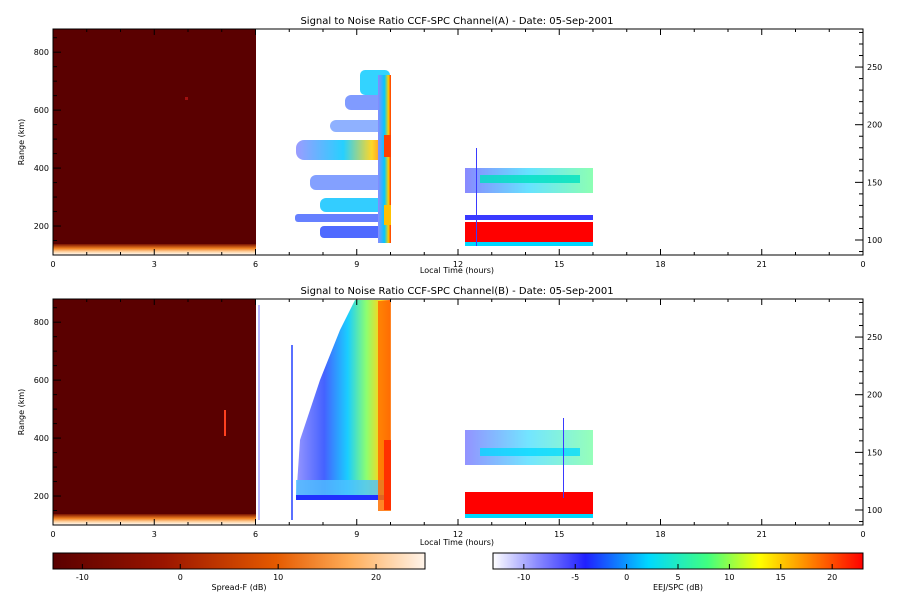  Describe the element at coordinates (457, 270) in the screenshot. I see `panel-a-xlabel: Local Time (hours)` at that location.